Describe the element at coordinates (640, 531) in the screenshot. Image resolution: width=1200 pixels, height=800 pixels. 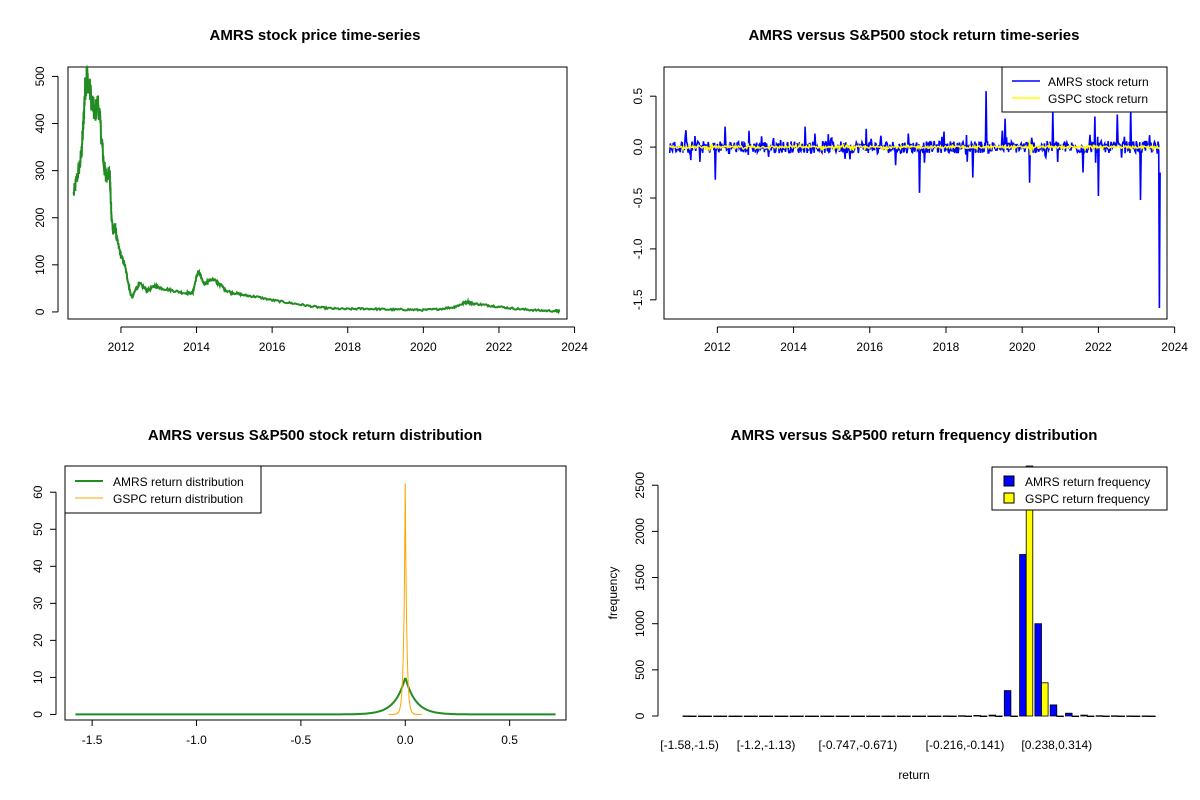
I see `frequency-y-tick-label: 2000` at that location.